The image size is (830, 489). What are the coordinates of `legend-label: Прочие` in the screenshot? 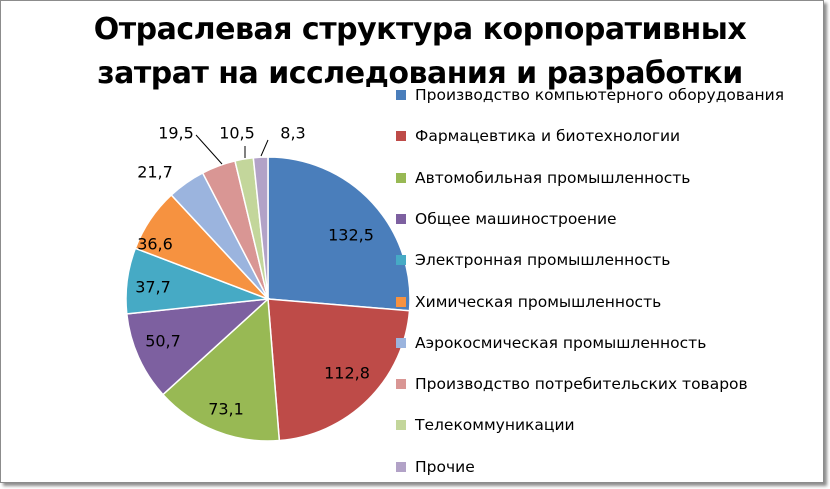 It's located at (445, 466).